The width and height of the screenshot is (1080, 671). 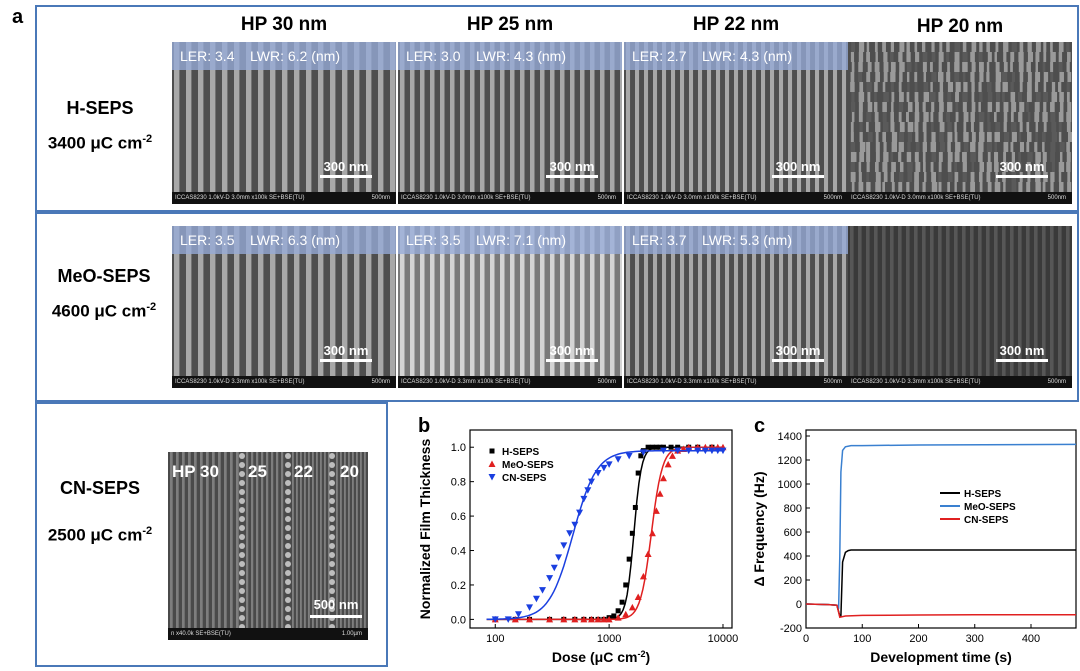 What do you see at coordinates (99, 488) in the screenshot?
I see `row-name: CN-SEPS` at bounding box center [99, 488].